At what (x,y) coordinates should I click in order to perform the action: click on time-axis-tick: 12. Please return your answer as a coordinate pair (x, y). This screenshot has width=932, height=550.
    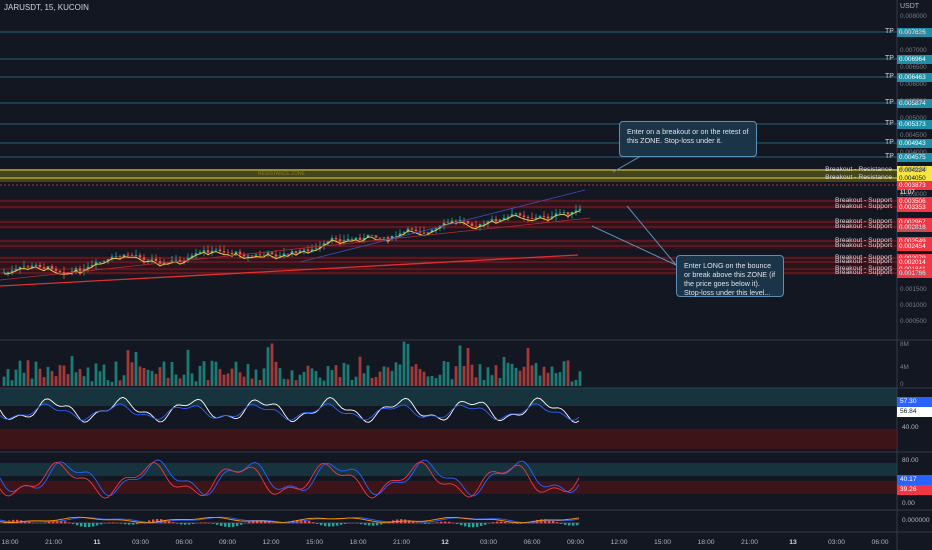
    Looking at the image, I should click on (445, 542).